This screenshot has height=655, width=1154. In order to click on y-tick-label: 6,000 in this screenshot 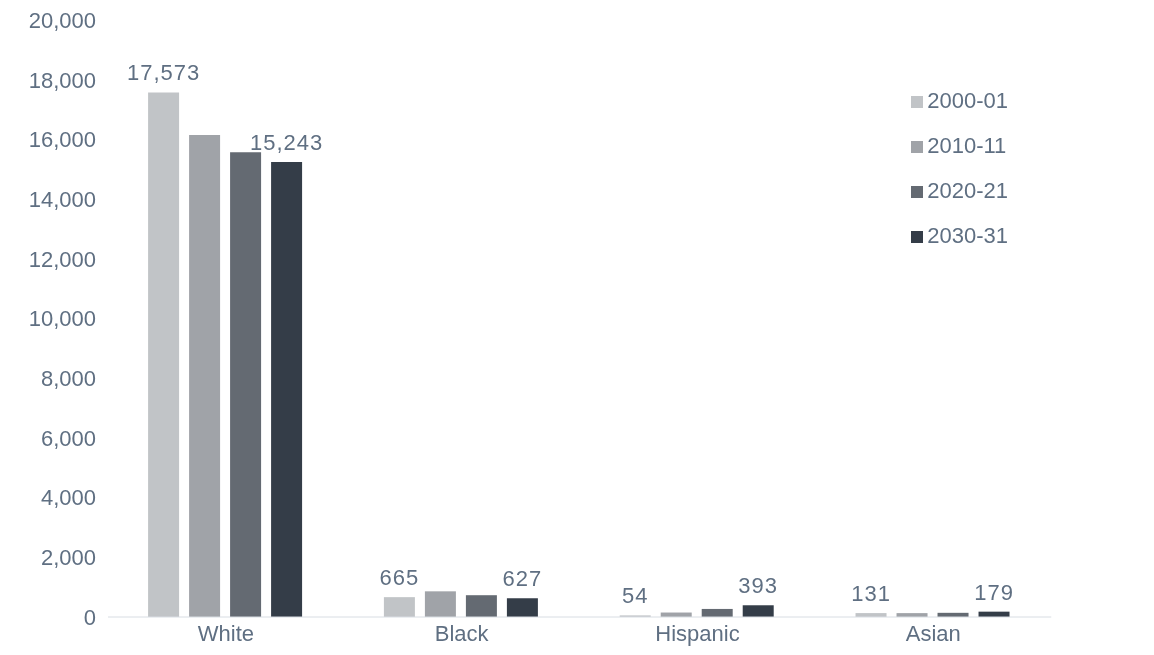, I will do `click(68, 438)`.